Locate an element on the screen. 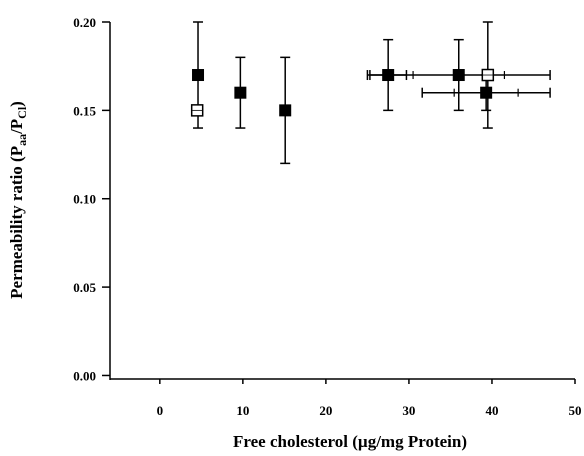 This screenshot has width=584, height=456. x-tick-label: 20 is located at coordinates (325, 410).